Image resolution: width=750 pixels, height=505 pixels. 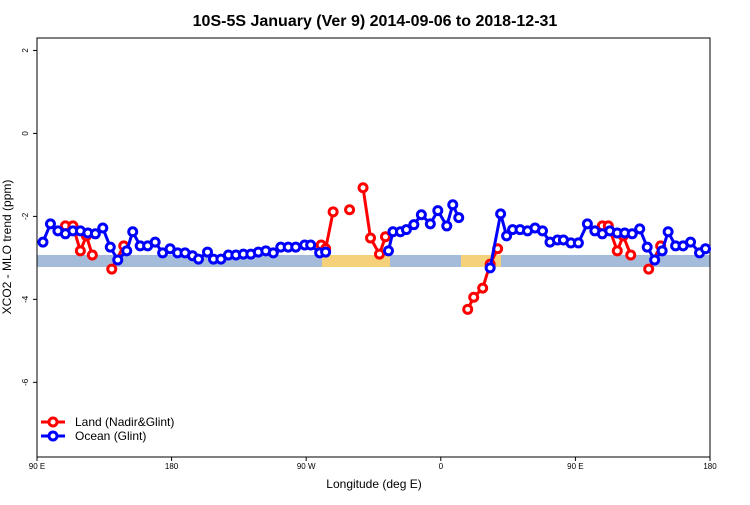 I want to click on x-axis-label: Longitude (deg E), so click(x=373, y=484).